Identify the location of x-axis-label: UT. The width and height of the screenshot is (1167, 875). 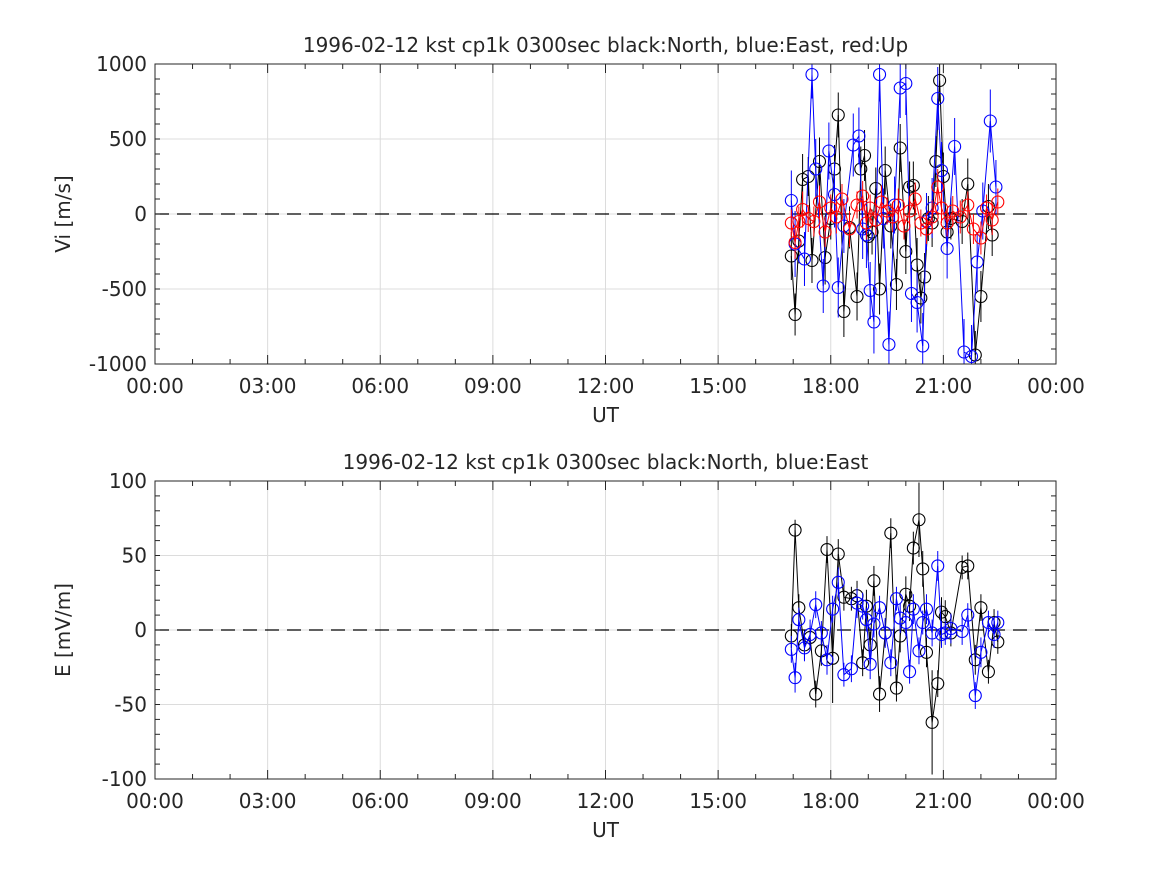
(606, 830).